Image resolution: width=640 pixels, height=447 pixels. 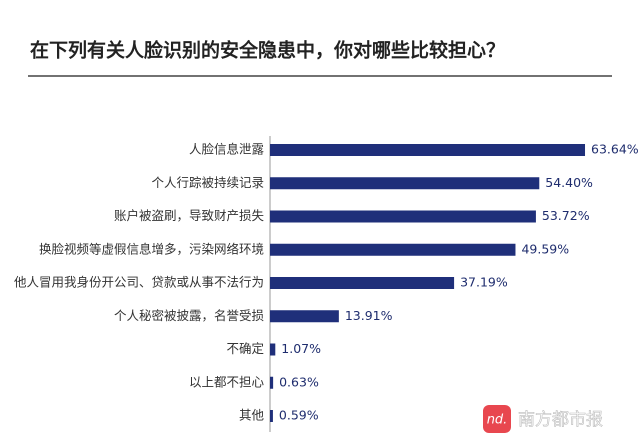 What do you see at coordinates (267, 50) in the screenshot?
I see `chart-title: 在下列有关人脸识别的安全隐患中，你对哪些比较担心？` at bounding box center [267, 50].